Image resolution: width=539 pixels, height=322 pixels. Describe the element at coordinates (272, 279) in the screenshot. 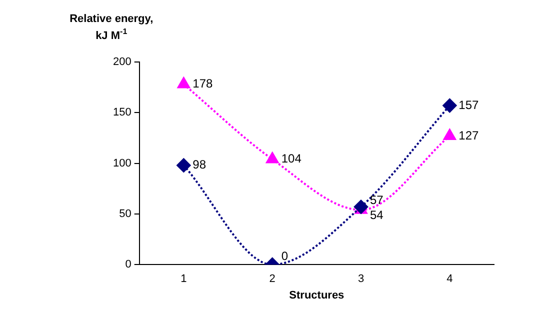

I see `x-tick-label: 2` at that location.